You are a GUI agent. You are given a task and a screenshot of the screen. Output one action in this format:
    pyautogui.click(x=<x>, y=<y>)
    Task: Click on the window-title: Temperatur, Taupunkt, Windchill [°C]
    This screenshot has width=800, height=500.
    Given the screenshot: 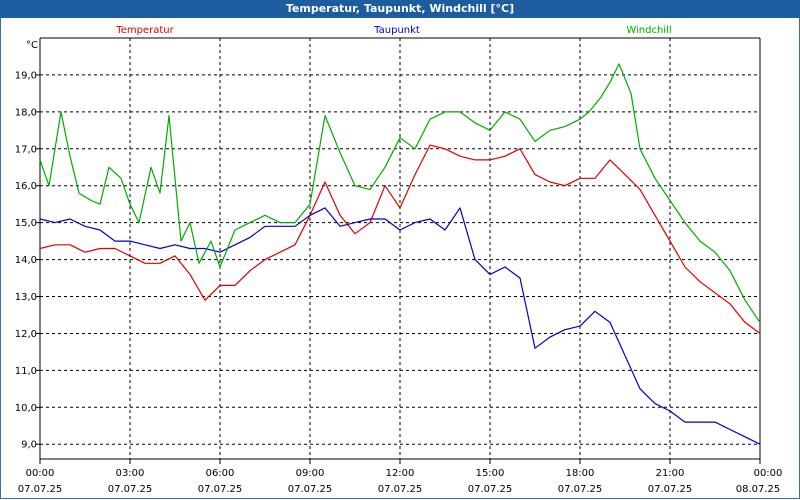 What is the action you would take?
    pyautogui.click(x=400, y=9)
    